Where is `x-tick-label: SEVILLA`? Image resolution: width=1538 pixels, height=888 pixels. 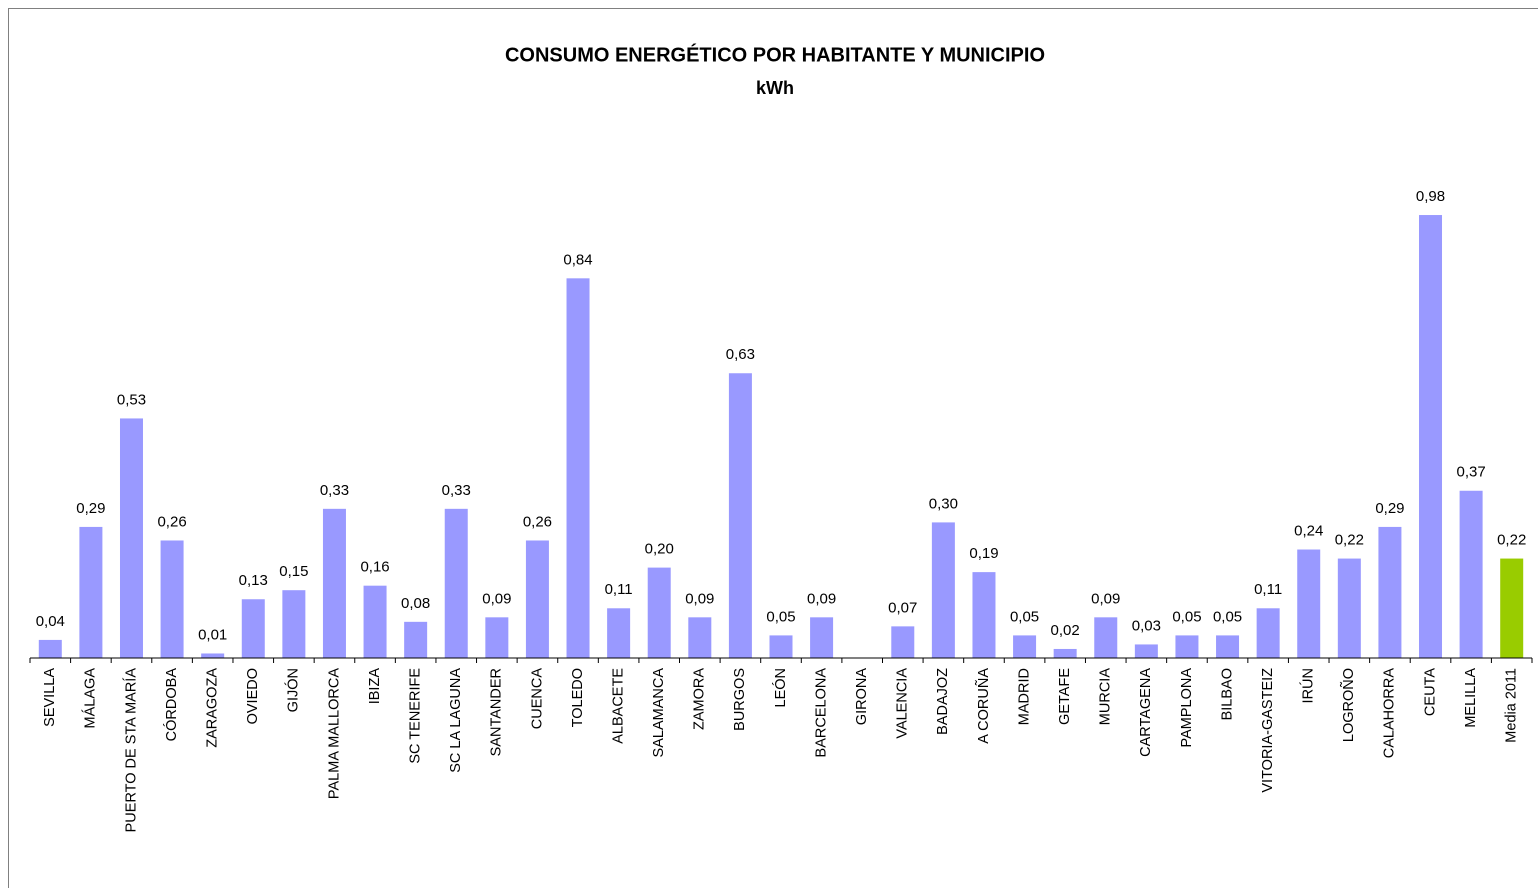 x-tick-label: SEVILLA is located at coordinates (50, 697).